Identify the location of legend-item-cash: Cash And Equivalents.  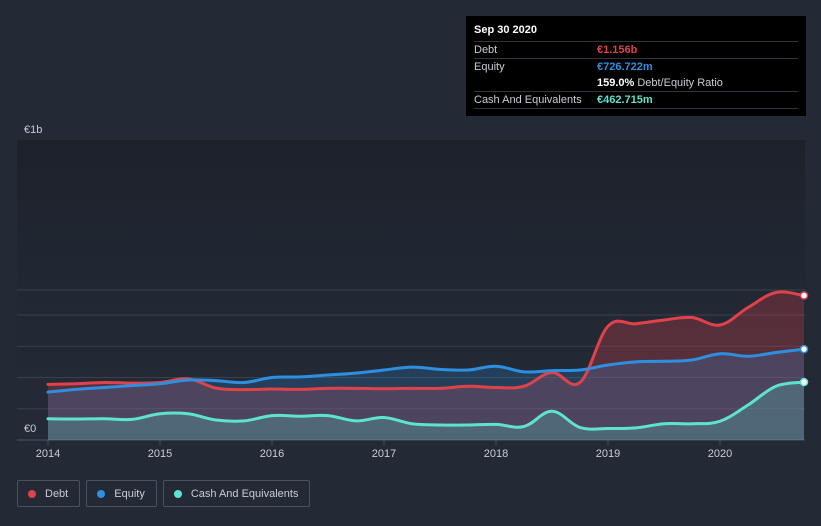
(236, 493).